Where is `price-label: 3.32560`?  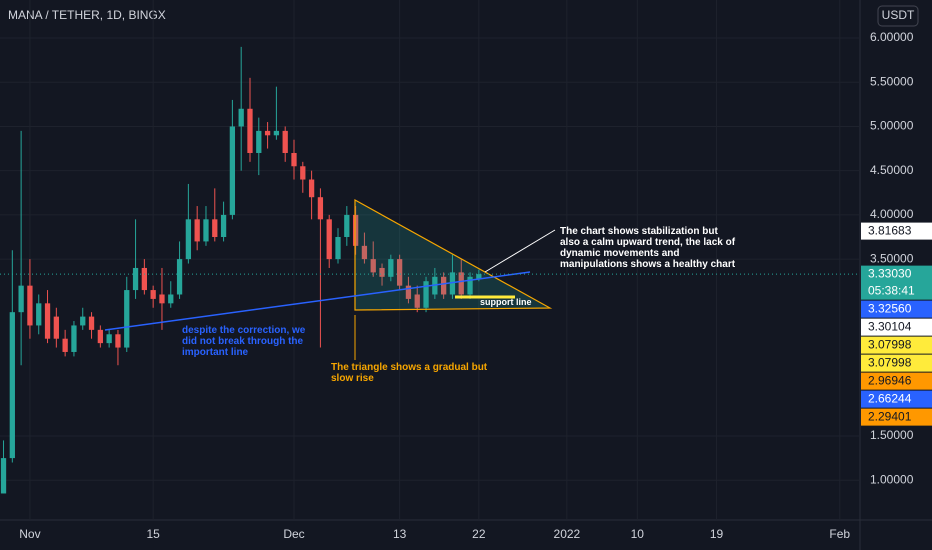 price-label: 3.32560 is located at coordinates (890, 308).